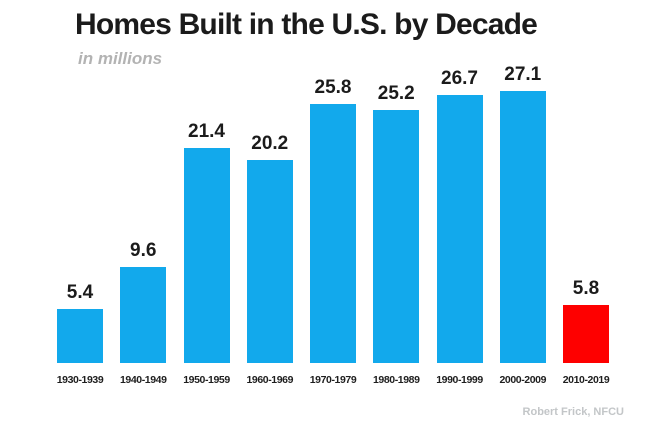 The width and height of the screenshot is (646, 429). What do you see at coordinates (396, 93) in the screenshot?
I see `bar-value-label: 25.2` at bounding box center [396, 93].